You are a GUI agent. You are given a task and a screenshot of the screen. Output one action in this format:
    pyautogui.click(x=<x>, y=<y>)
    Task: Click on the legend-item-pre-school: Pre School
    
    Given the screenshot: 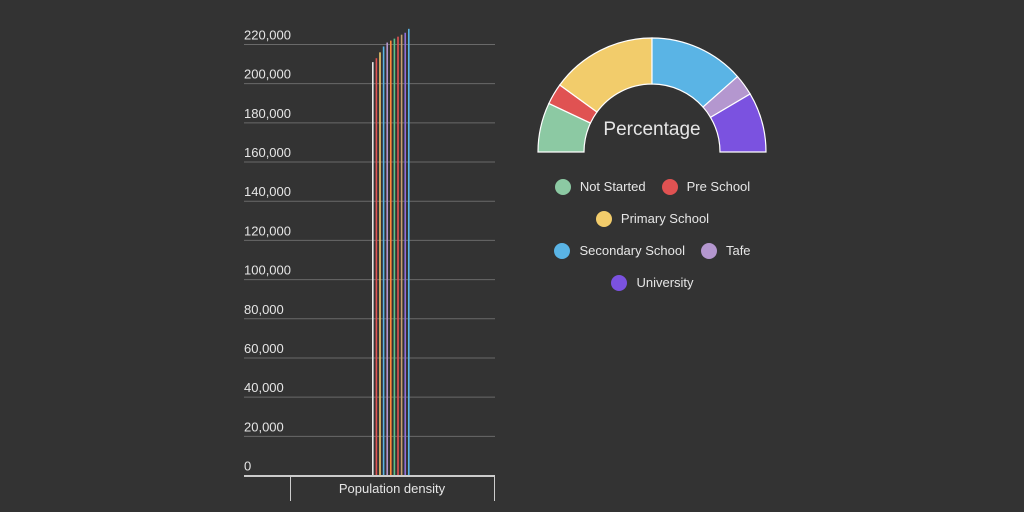 What is the action you would take?
    pyautogui.click(x=706, y=187)
    